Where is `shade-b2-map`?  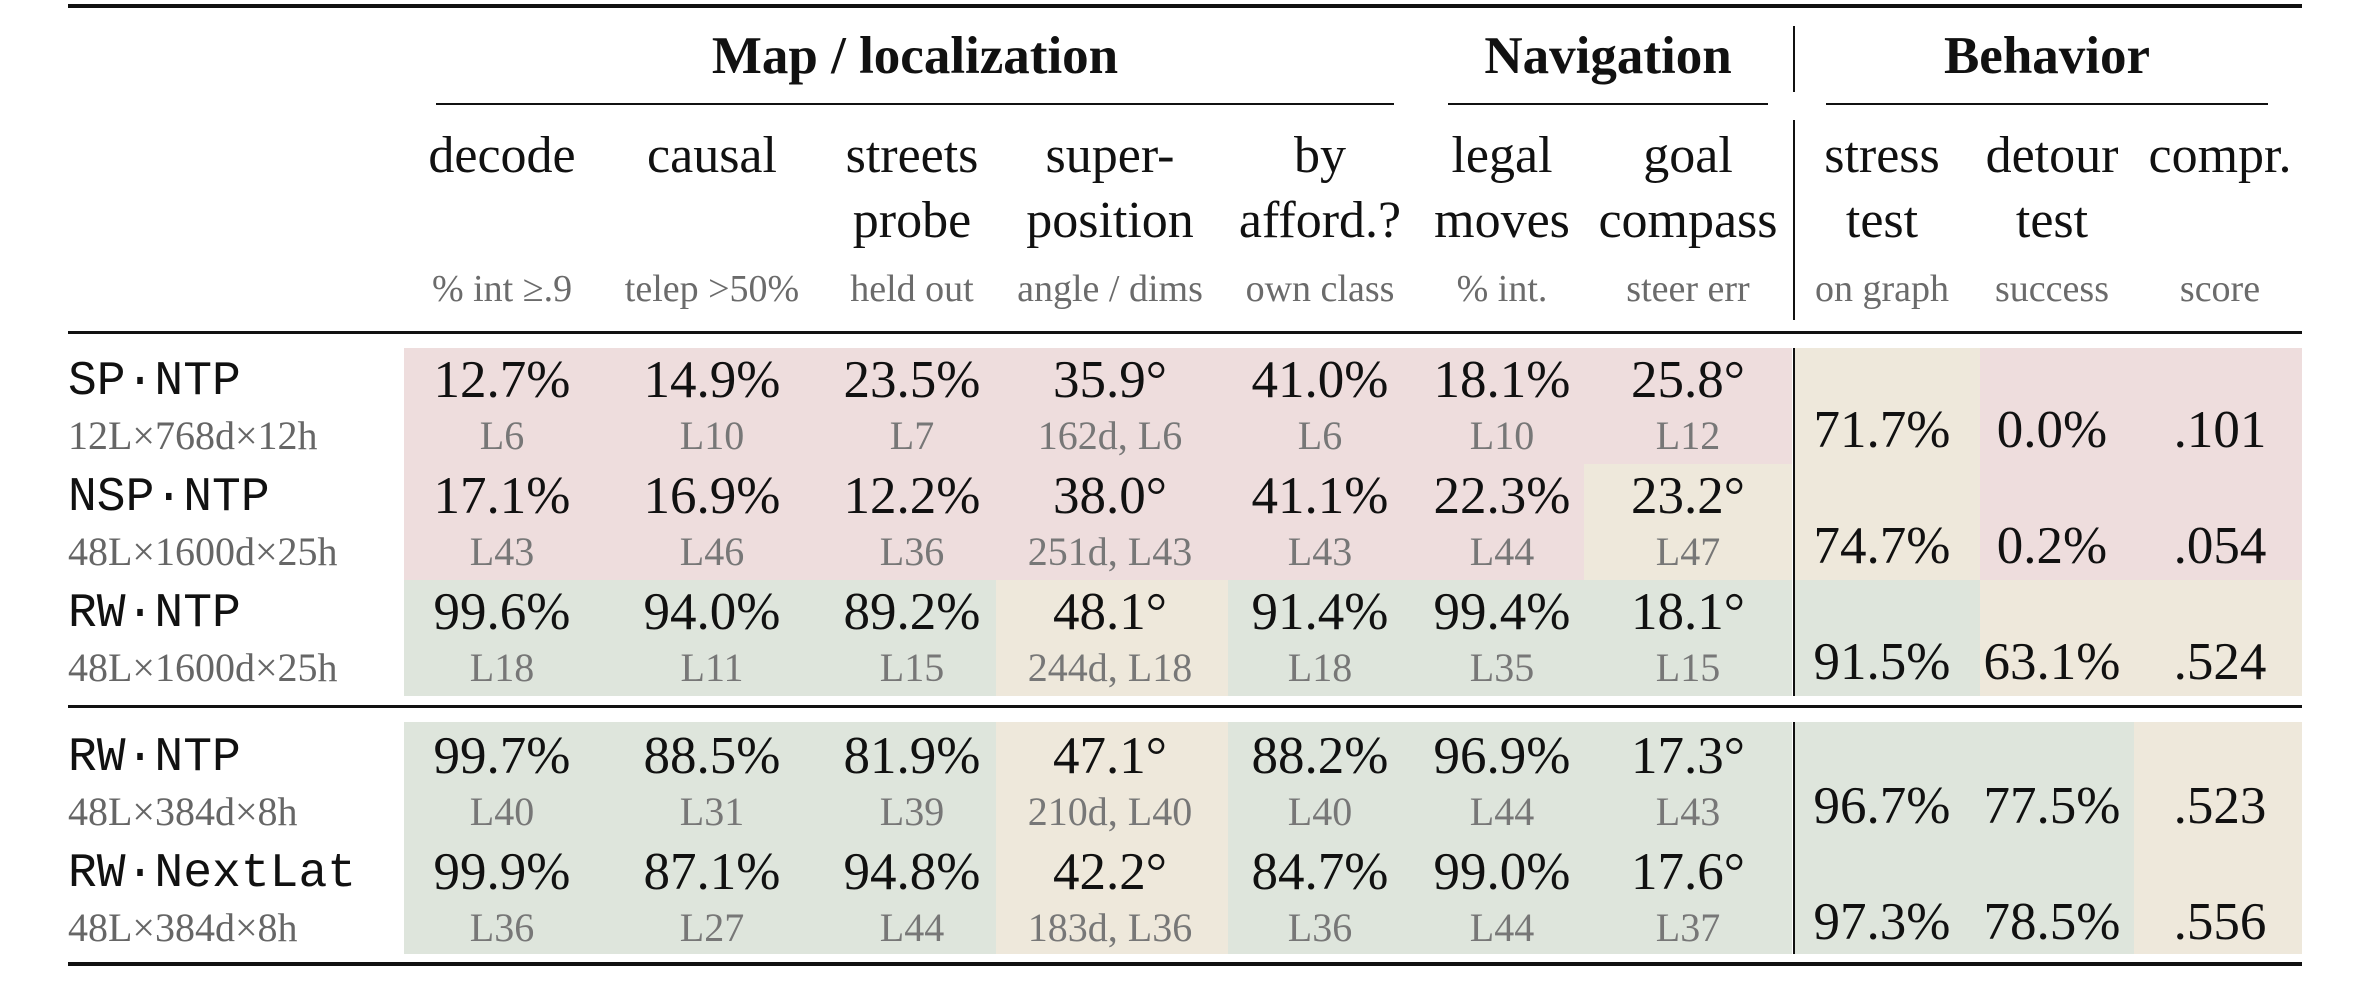
shade-b2-map is located at coordinates (700, 838).